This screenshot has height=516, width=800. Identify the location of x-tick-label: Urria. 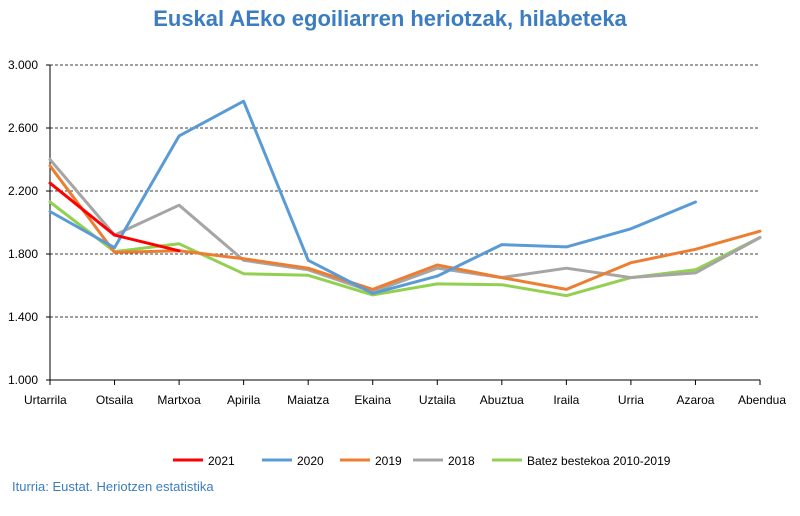
(631, 400).